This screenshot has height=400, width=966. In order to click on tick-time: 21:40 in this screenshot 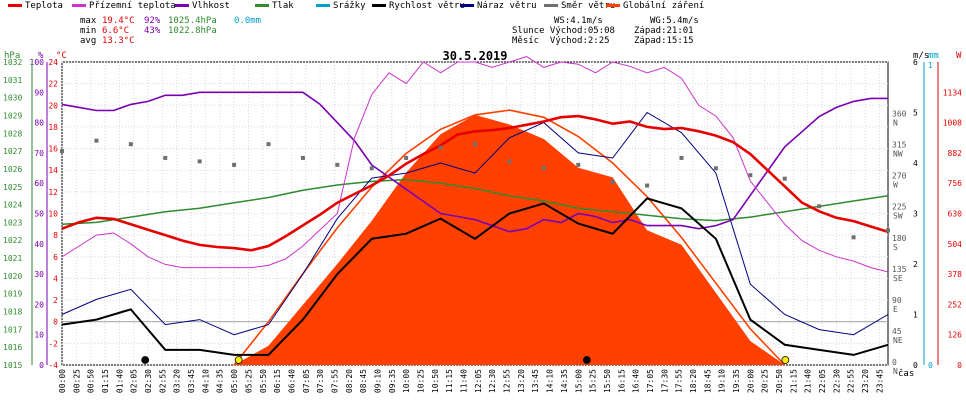, I will do `click(808, 381)`.